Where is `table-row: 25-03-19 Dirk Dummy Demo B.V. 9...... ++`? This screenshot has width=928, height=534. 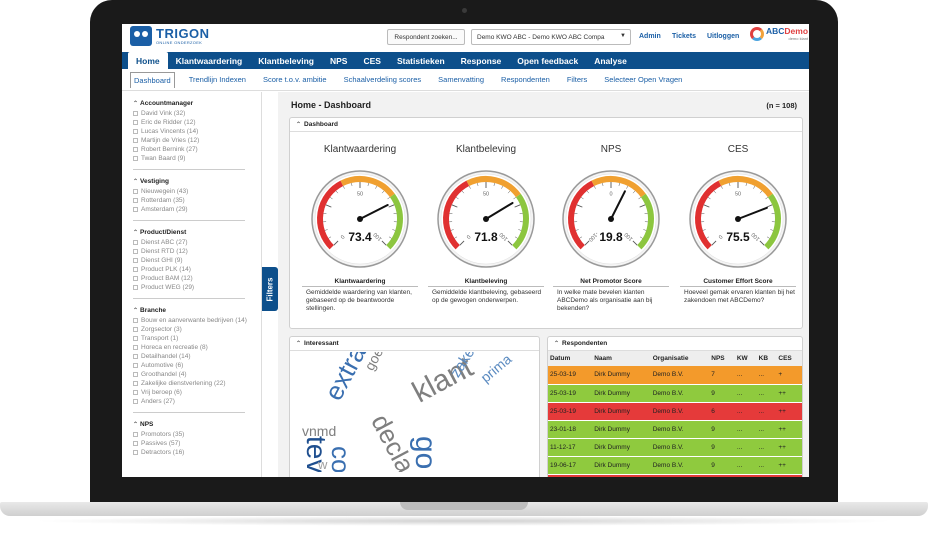
table-row: 25-03-19 Dirk Dummy Demo B.V. 9...... ++ is located at coordinates (675, 393).